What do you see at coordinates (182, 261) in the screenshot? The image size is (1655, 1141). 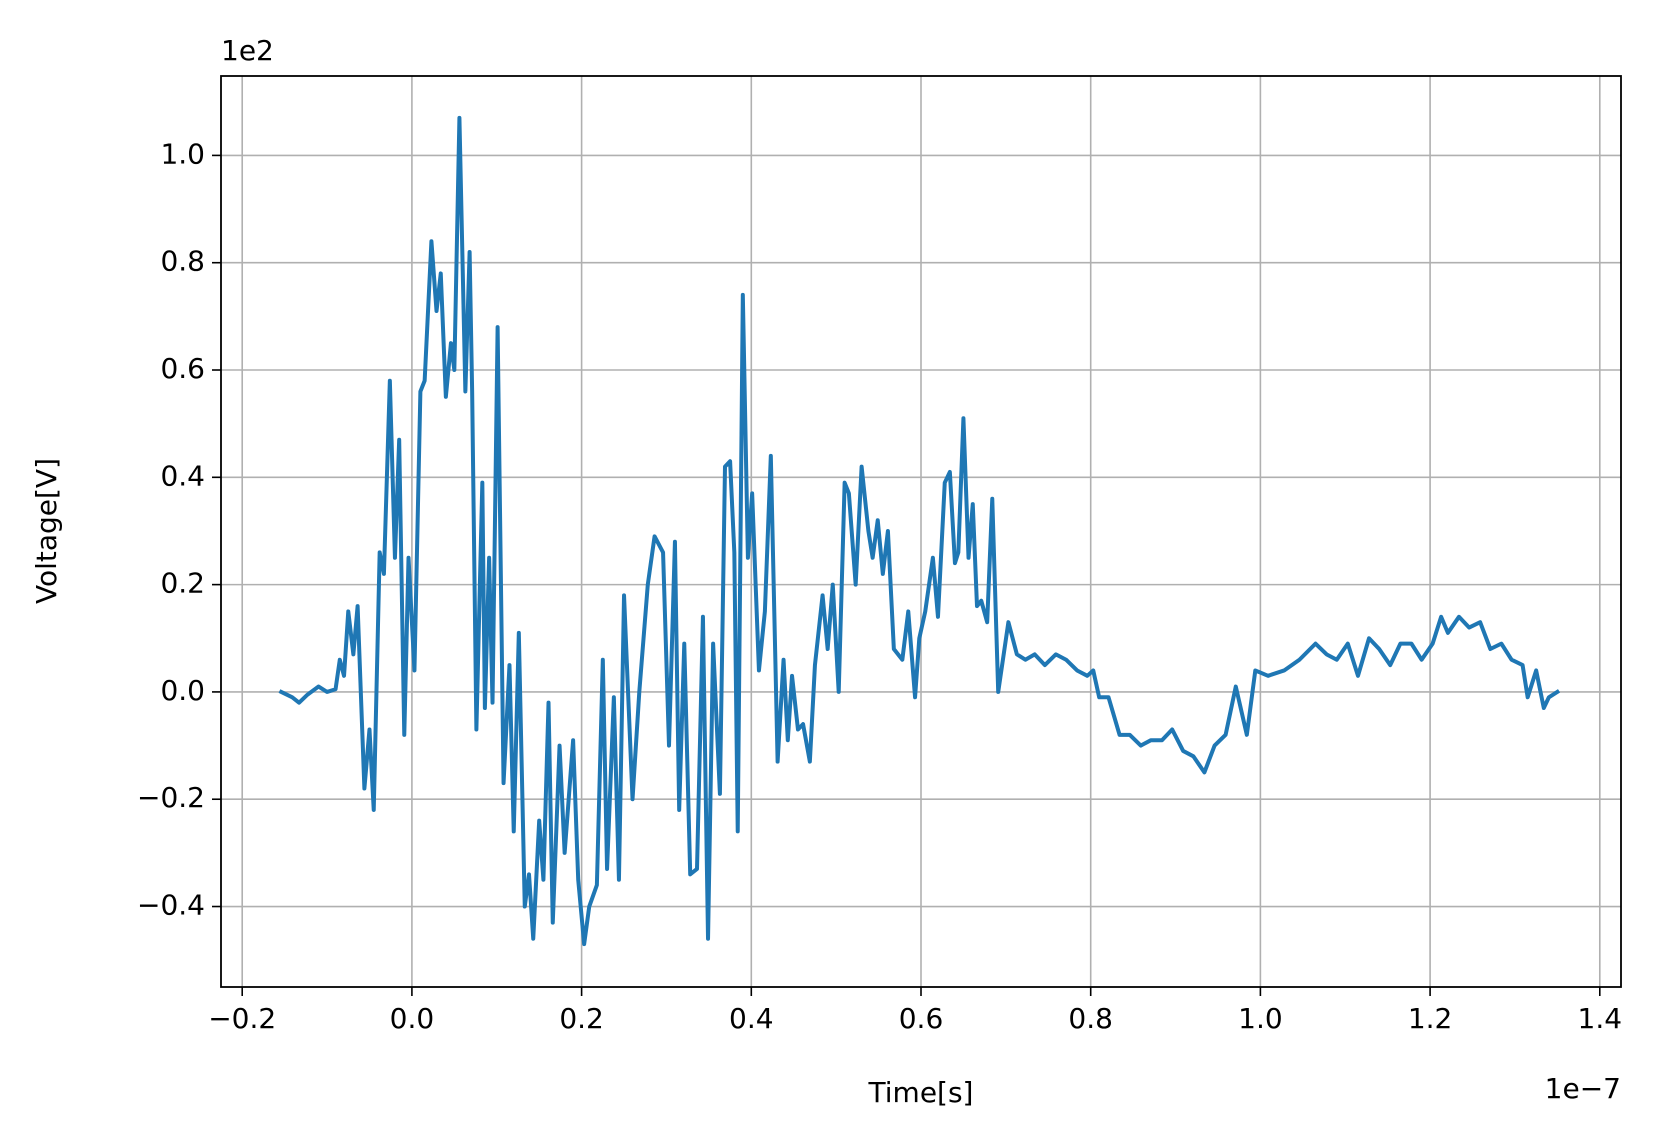 I see `y-tick-label: 0.8` at bounding box center [182, 261].